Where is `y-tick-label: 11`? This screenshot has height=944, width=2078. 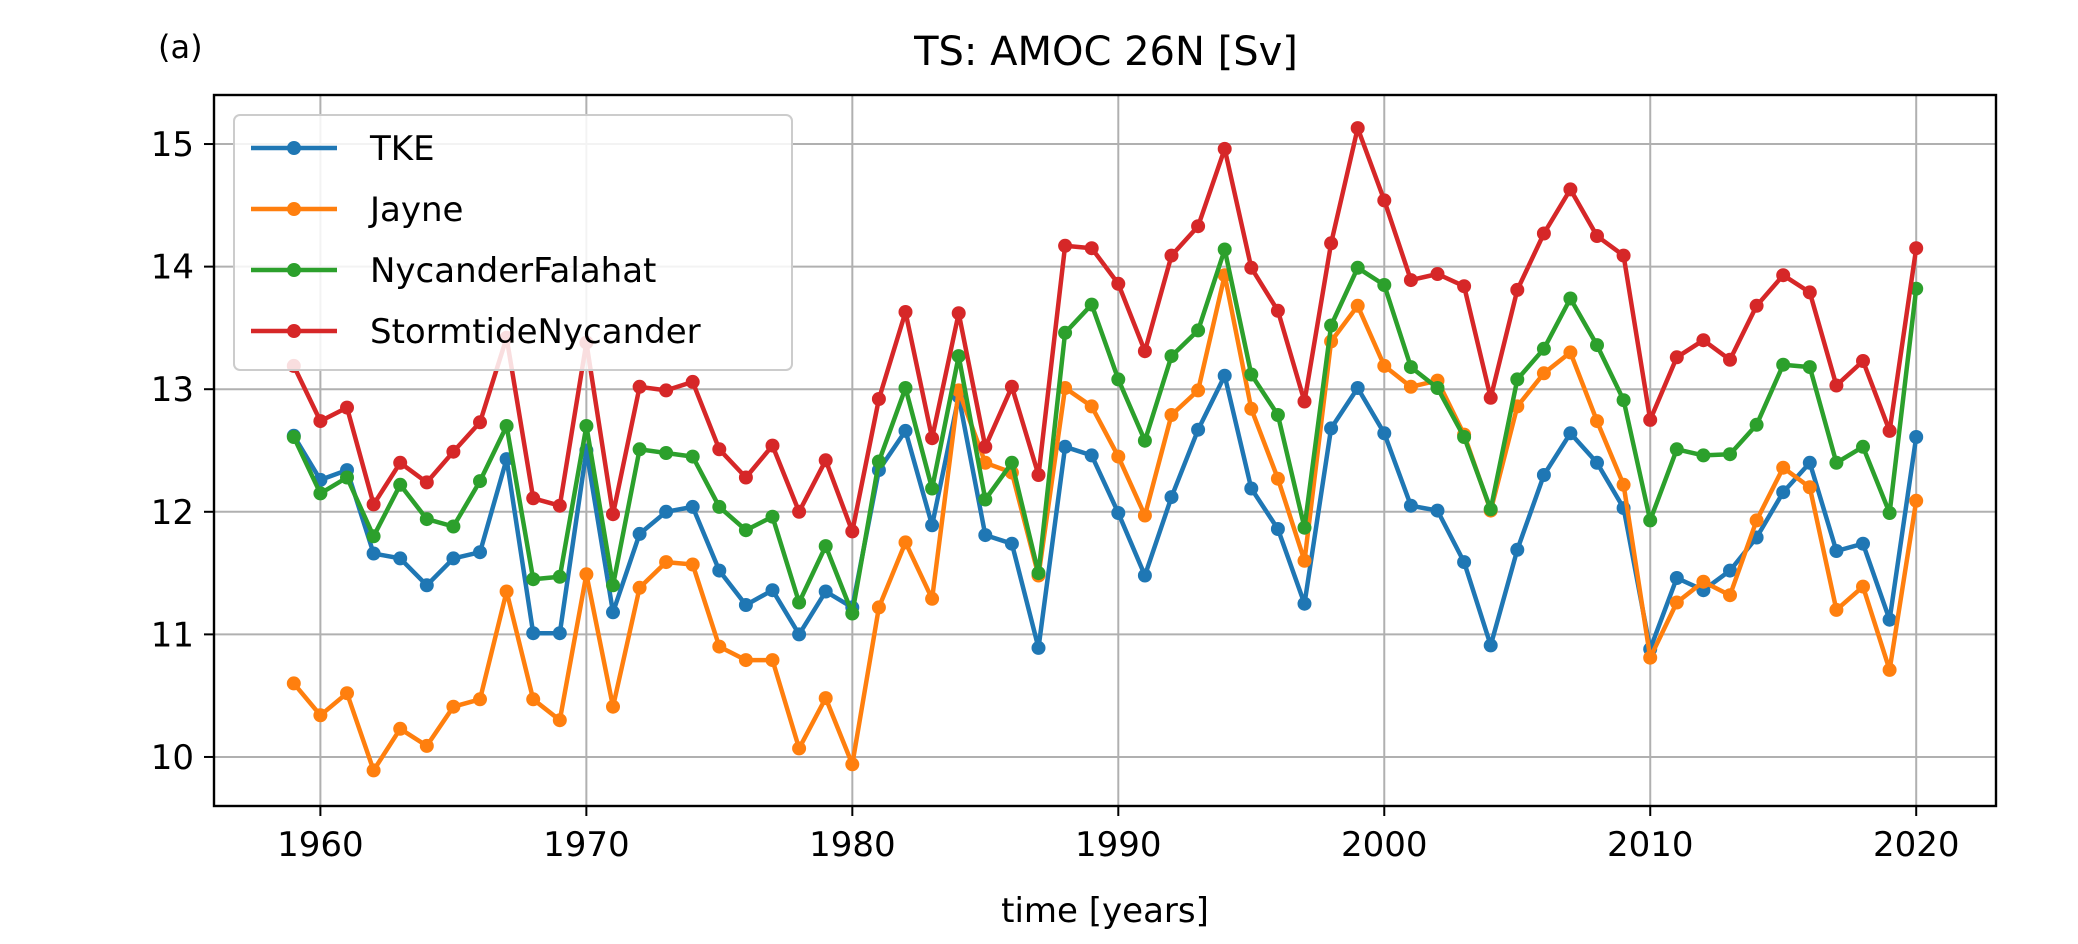
y-tick-label: 11 is located at coordinates (172, 635).